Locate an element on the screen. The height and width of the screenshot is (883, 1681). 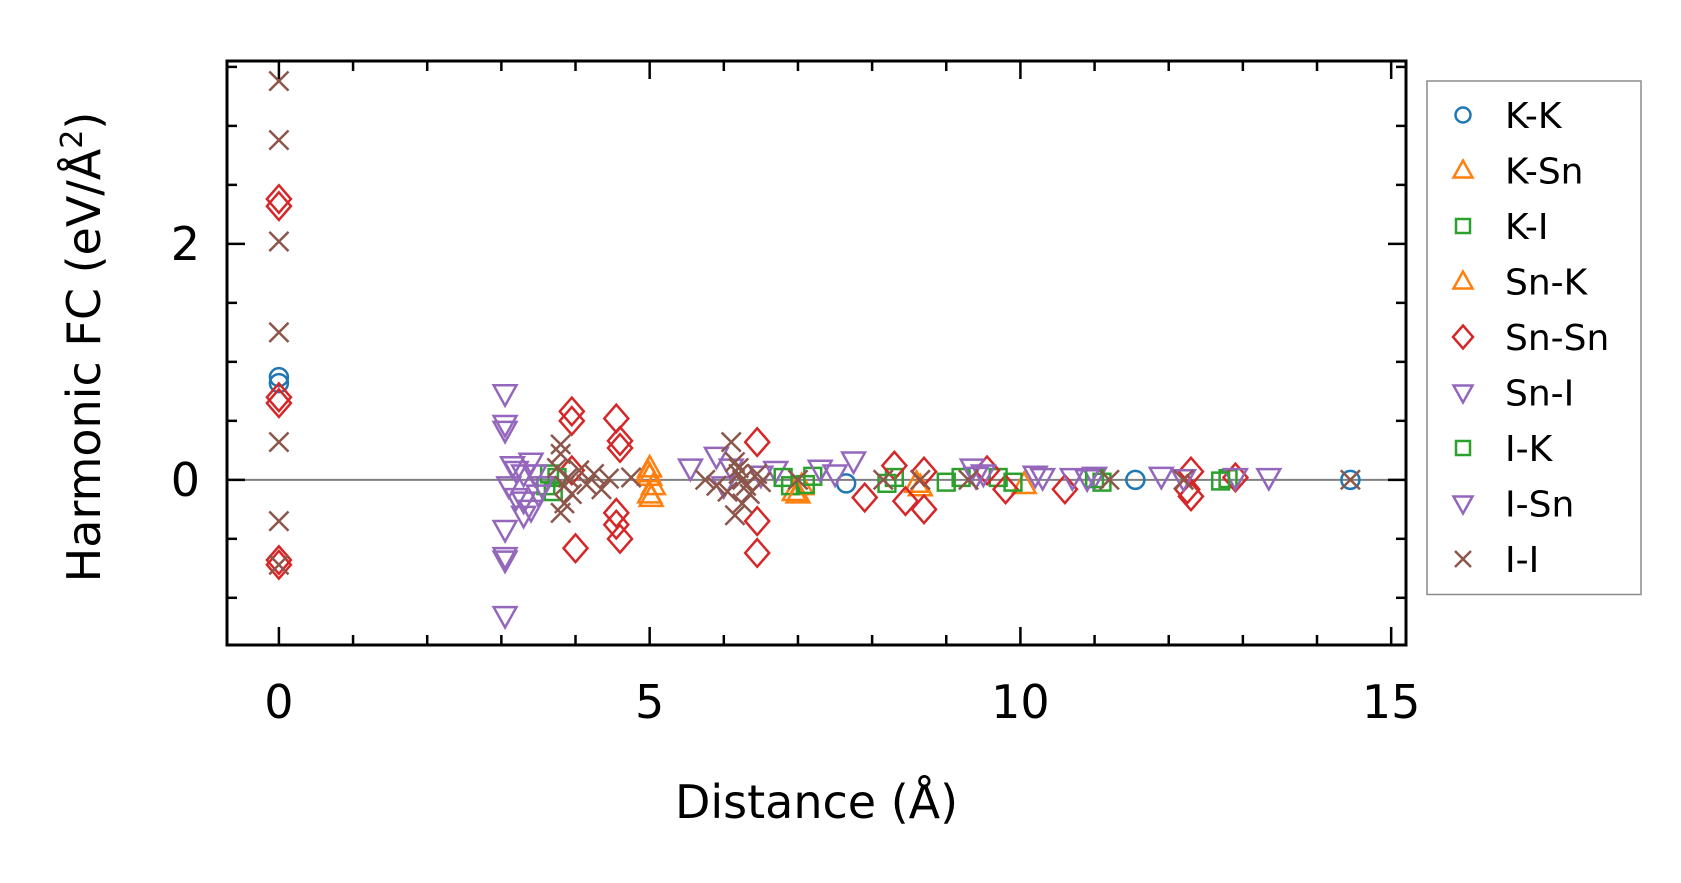
y-tick-label: 0 is located at coordinates (185, 480).